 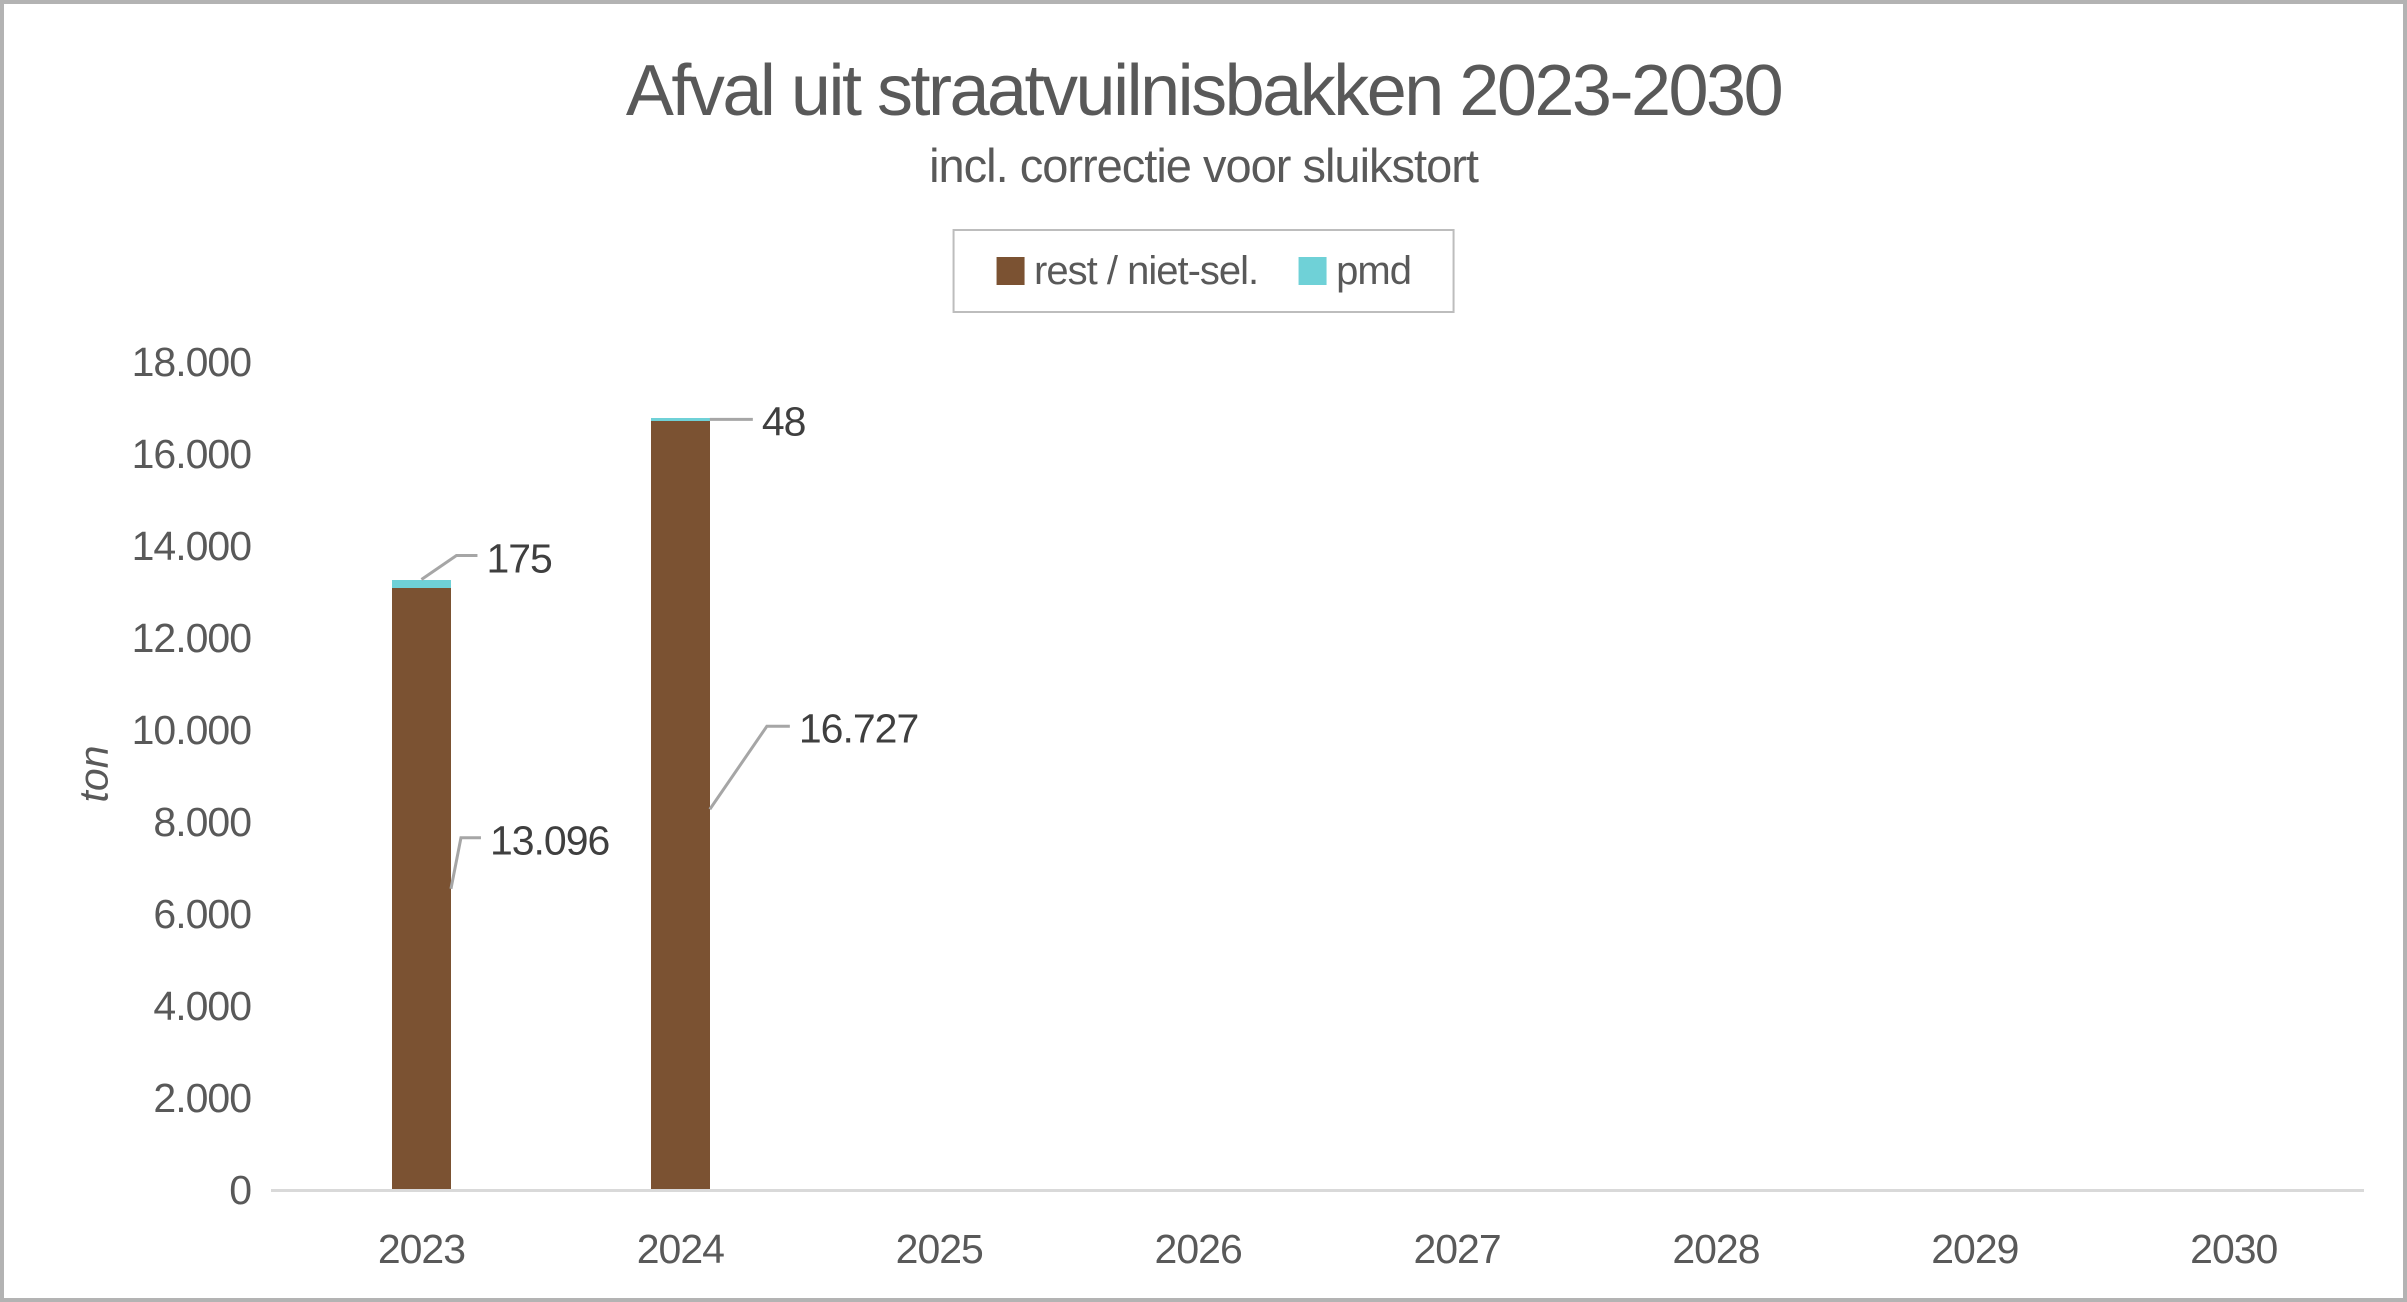 I want to click on data-label-2023-rest: 13.096, so click(x=549, y=840).